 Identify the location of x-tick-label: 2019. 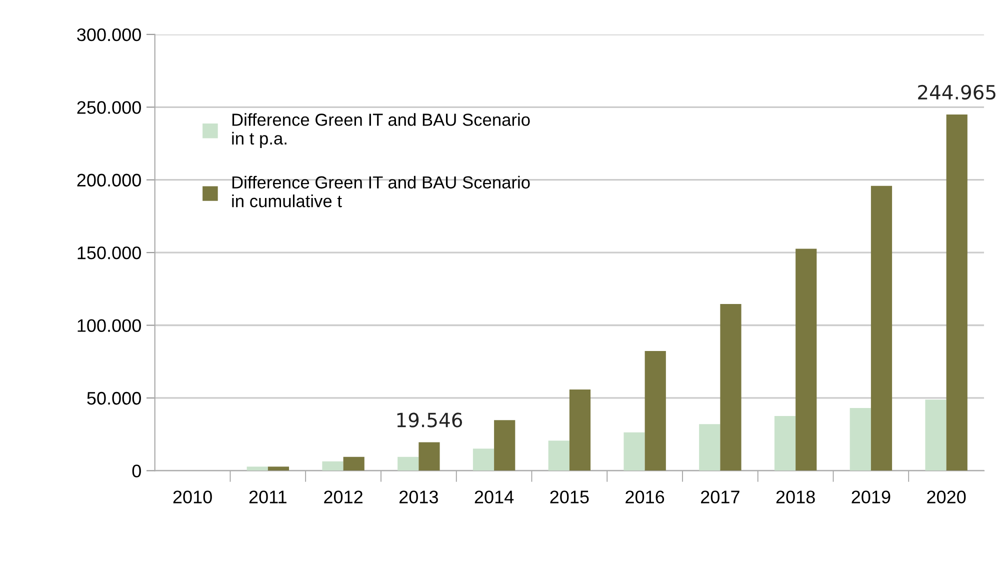
(871, 497).